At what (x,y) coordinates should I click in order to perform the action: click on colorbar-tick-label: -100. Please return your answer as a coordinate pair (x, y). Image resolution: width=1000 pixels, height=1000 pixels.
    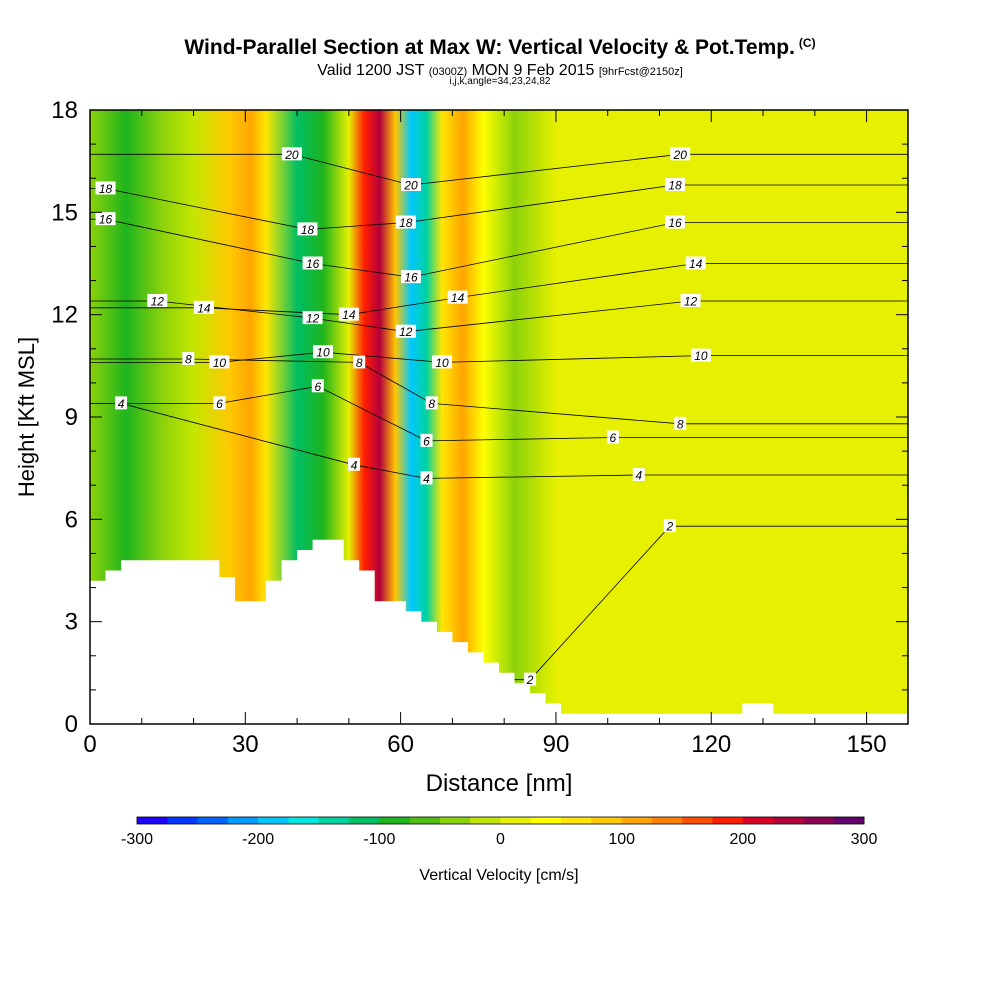
    Looking at the image, I should click on (379, 839).